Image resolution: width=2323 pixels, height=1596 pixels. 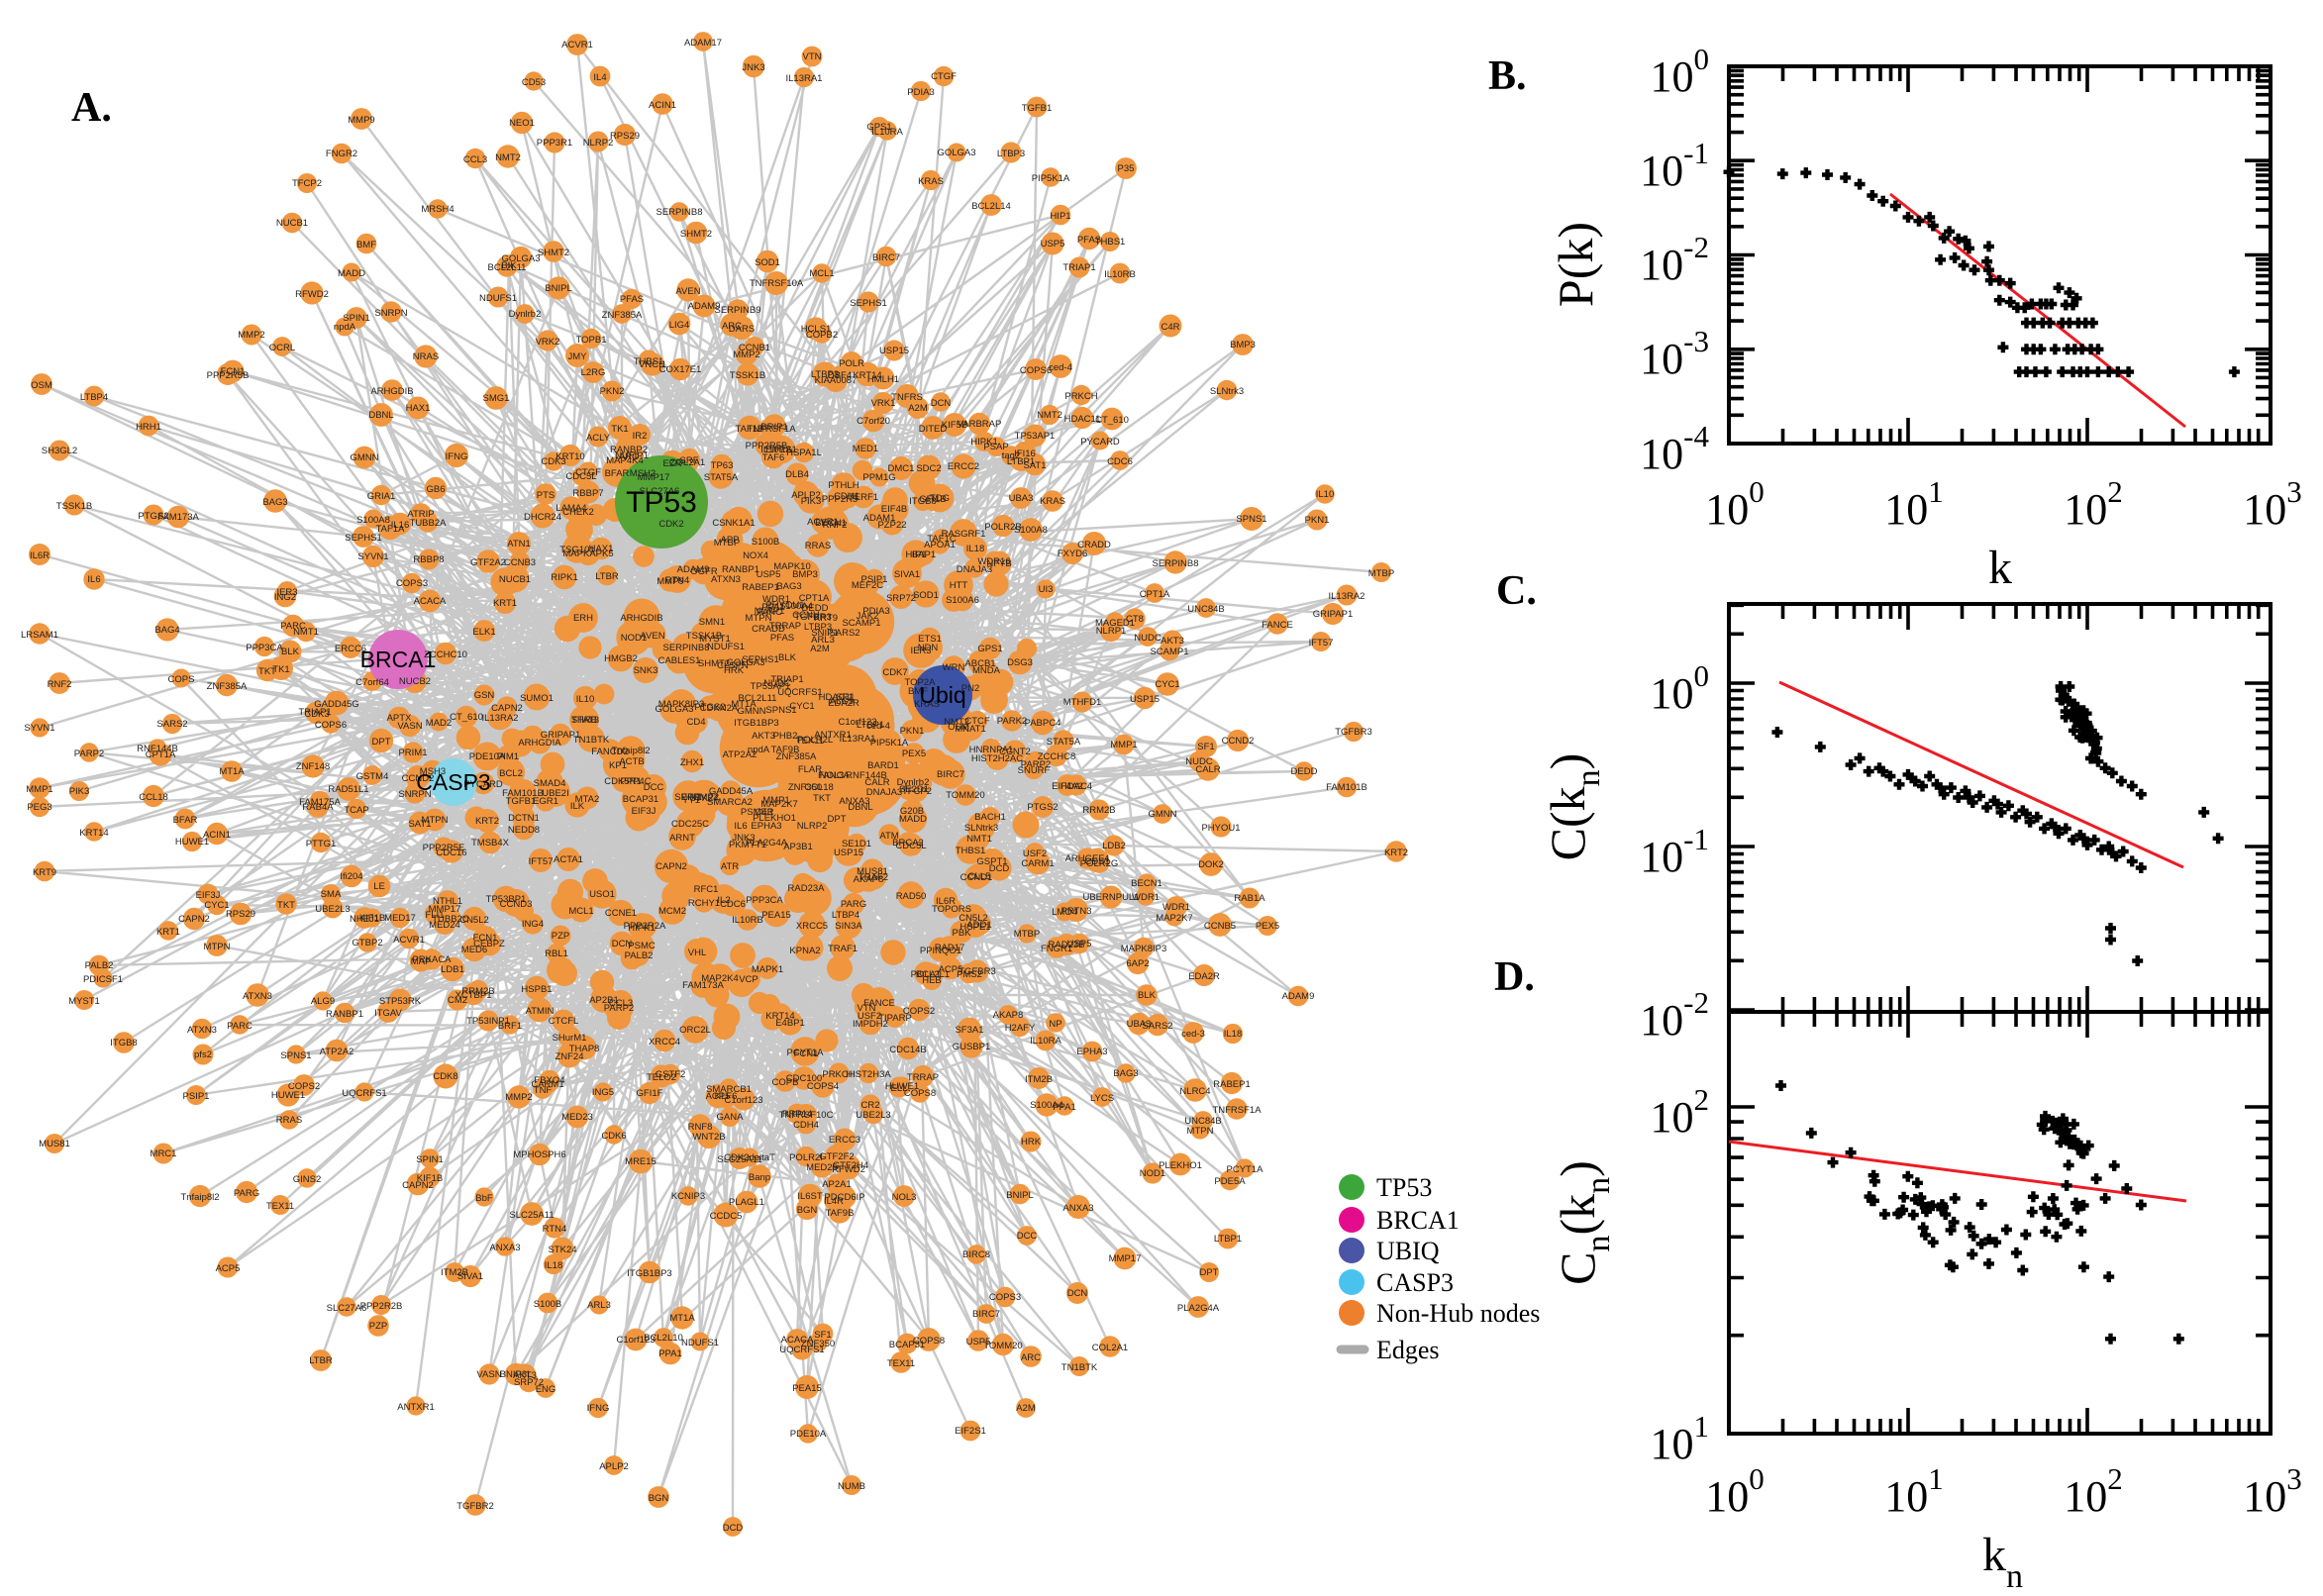 I want to click on svg-text: WDR16, so click(x=993, y=562).